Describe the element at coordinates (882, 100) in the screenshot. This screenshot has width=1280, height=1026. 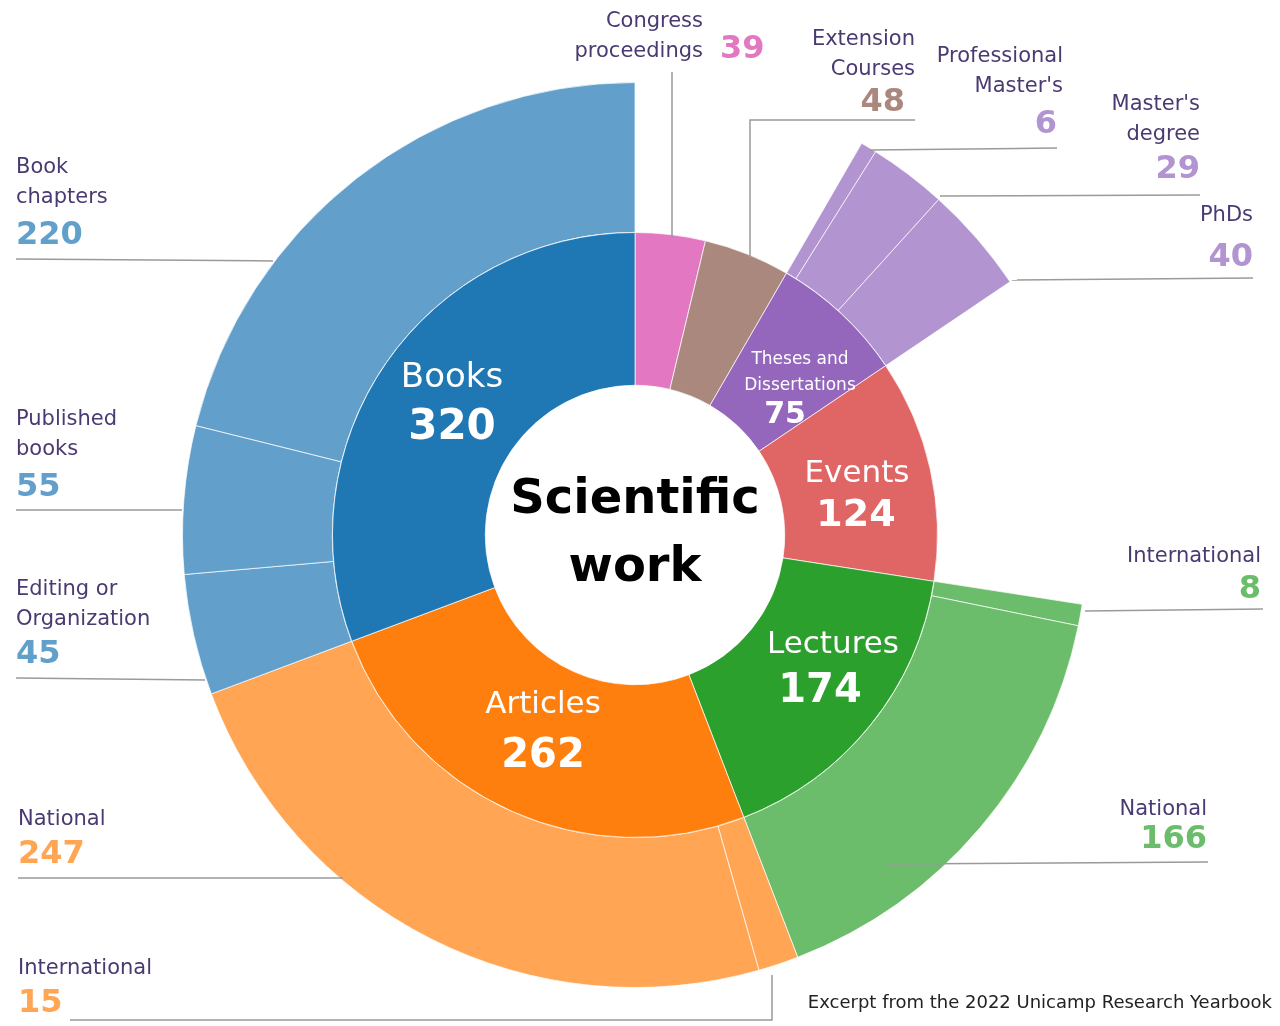
I see `data-label: 48` at that location.